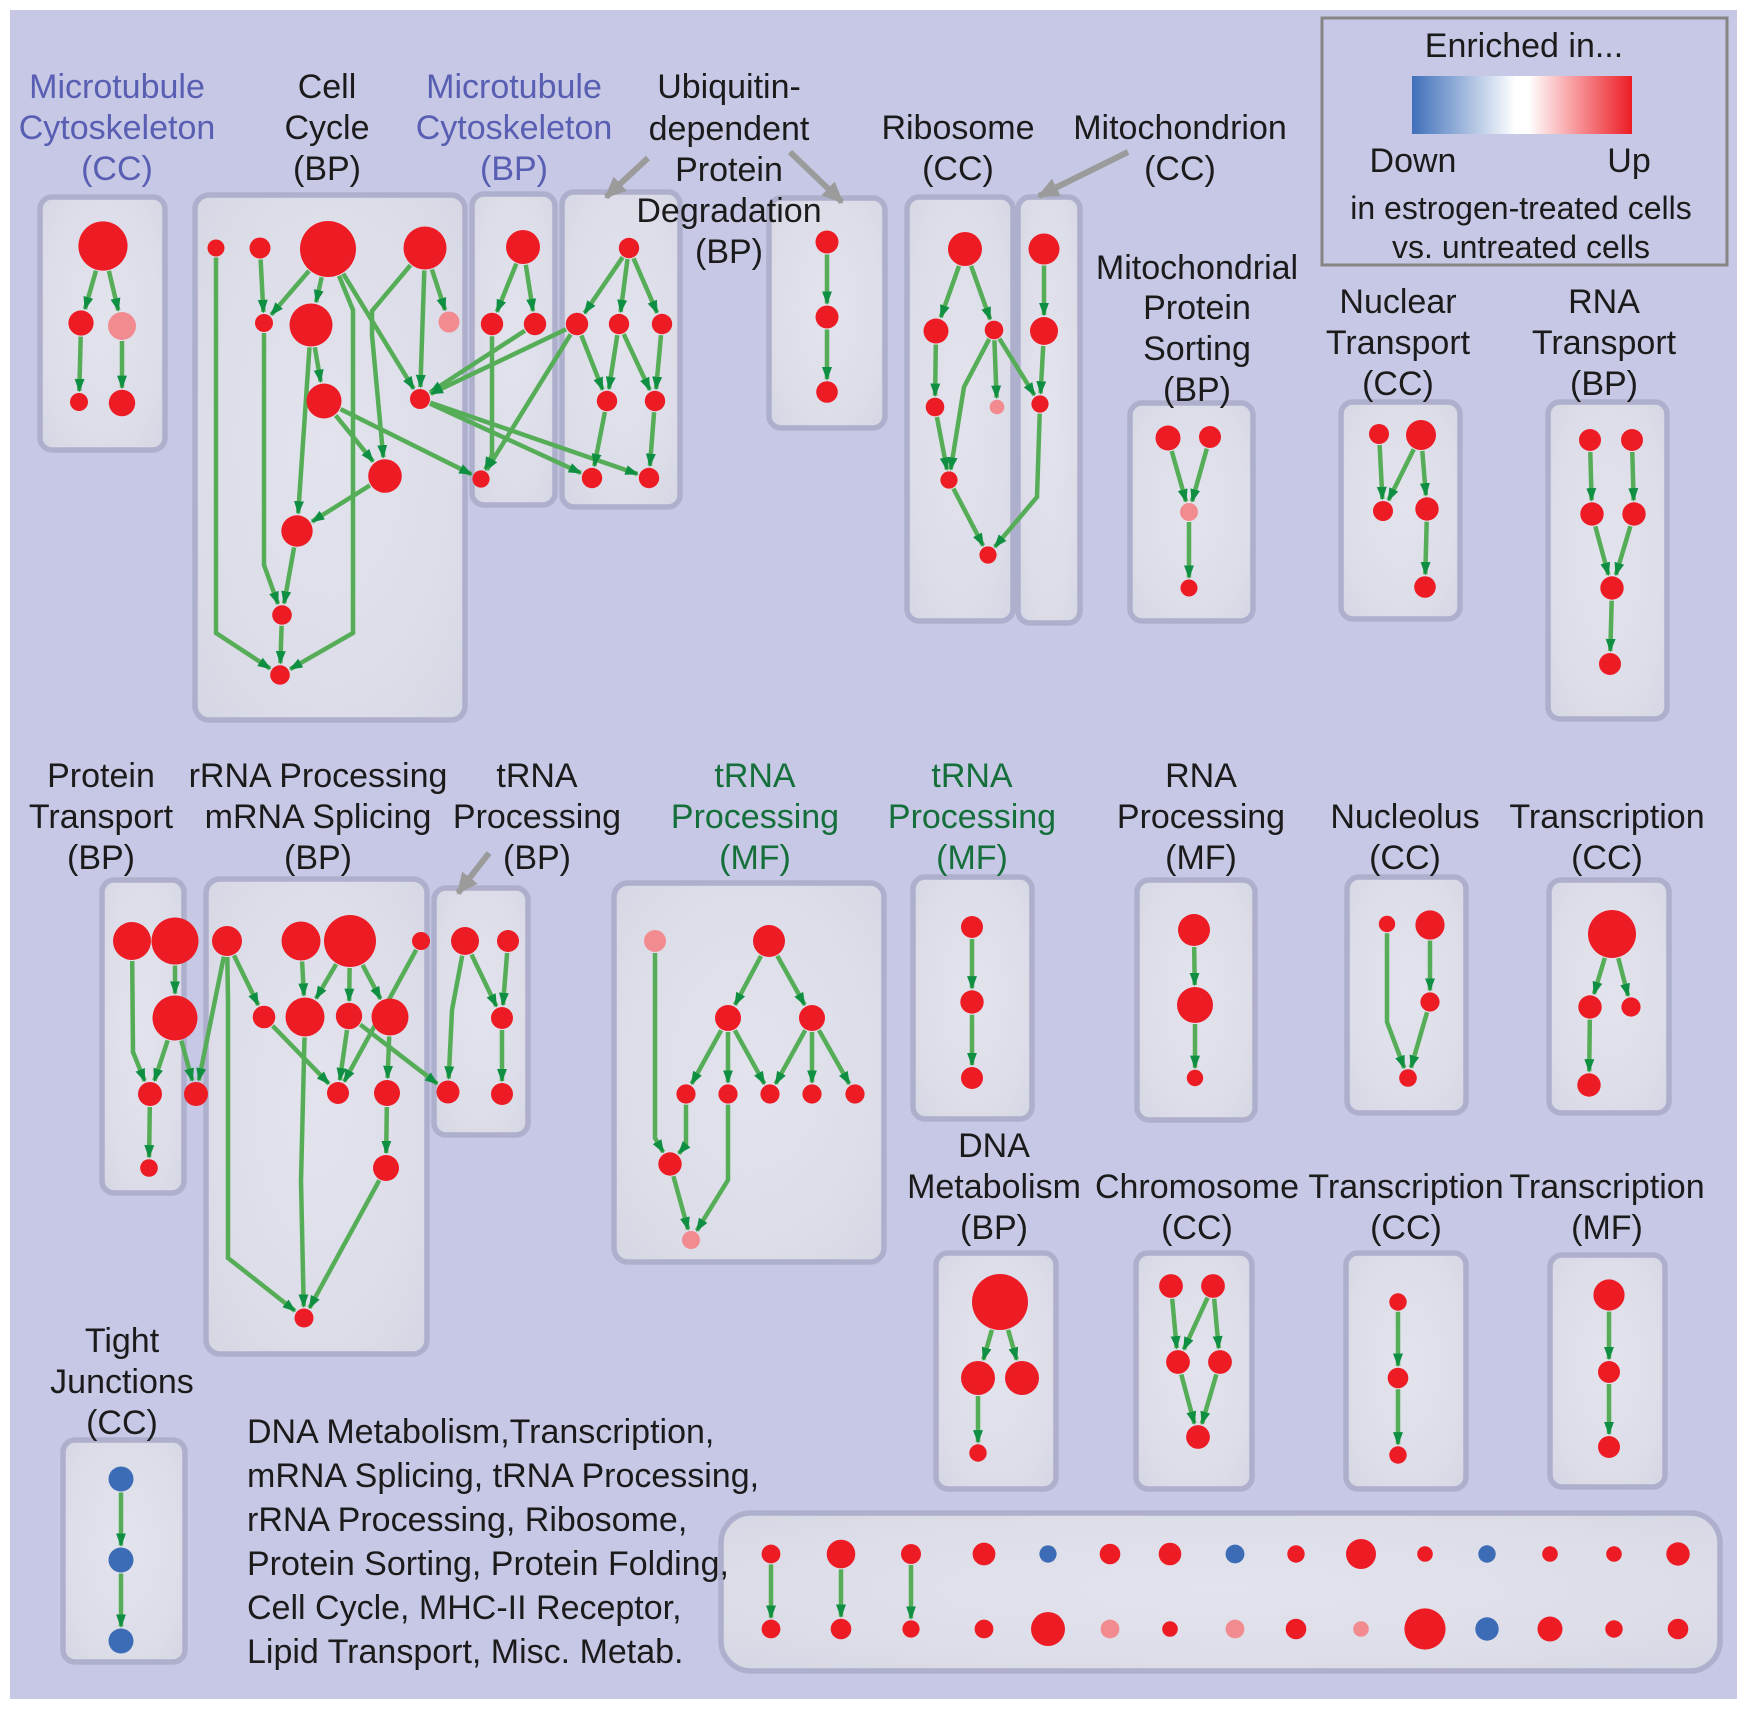 The height and width of the screenshot is (1720, 1750). What do you see at coordinates (326, 128) in the screenshot?
I see `svg-text: Cycle` at bounding box center [326, 128].